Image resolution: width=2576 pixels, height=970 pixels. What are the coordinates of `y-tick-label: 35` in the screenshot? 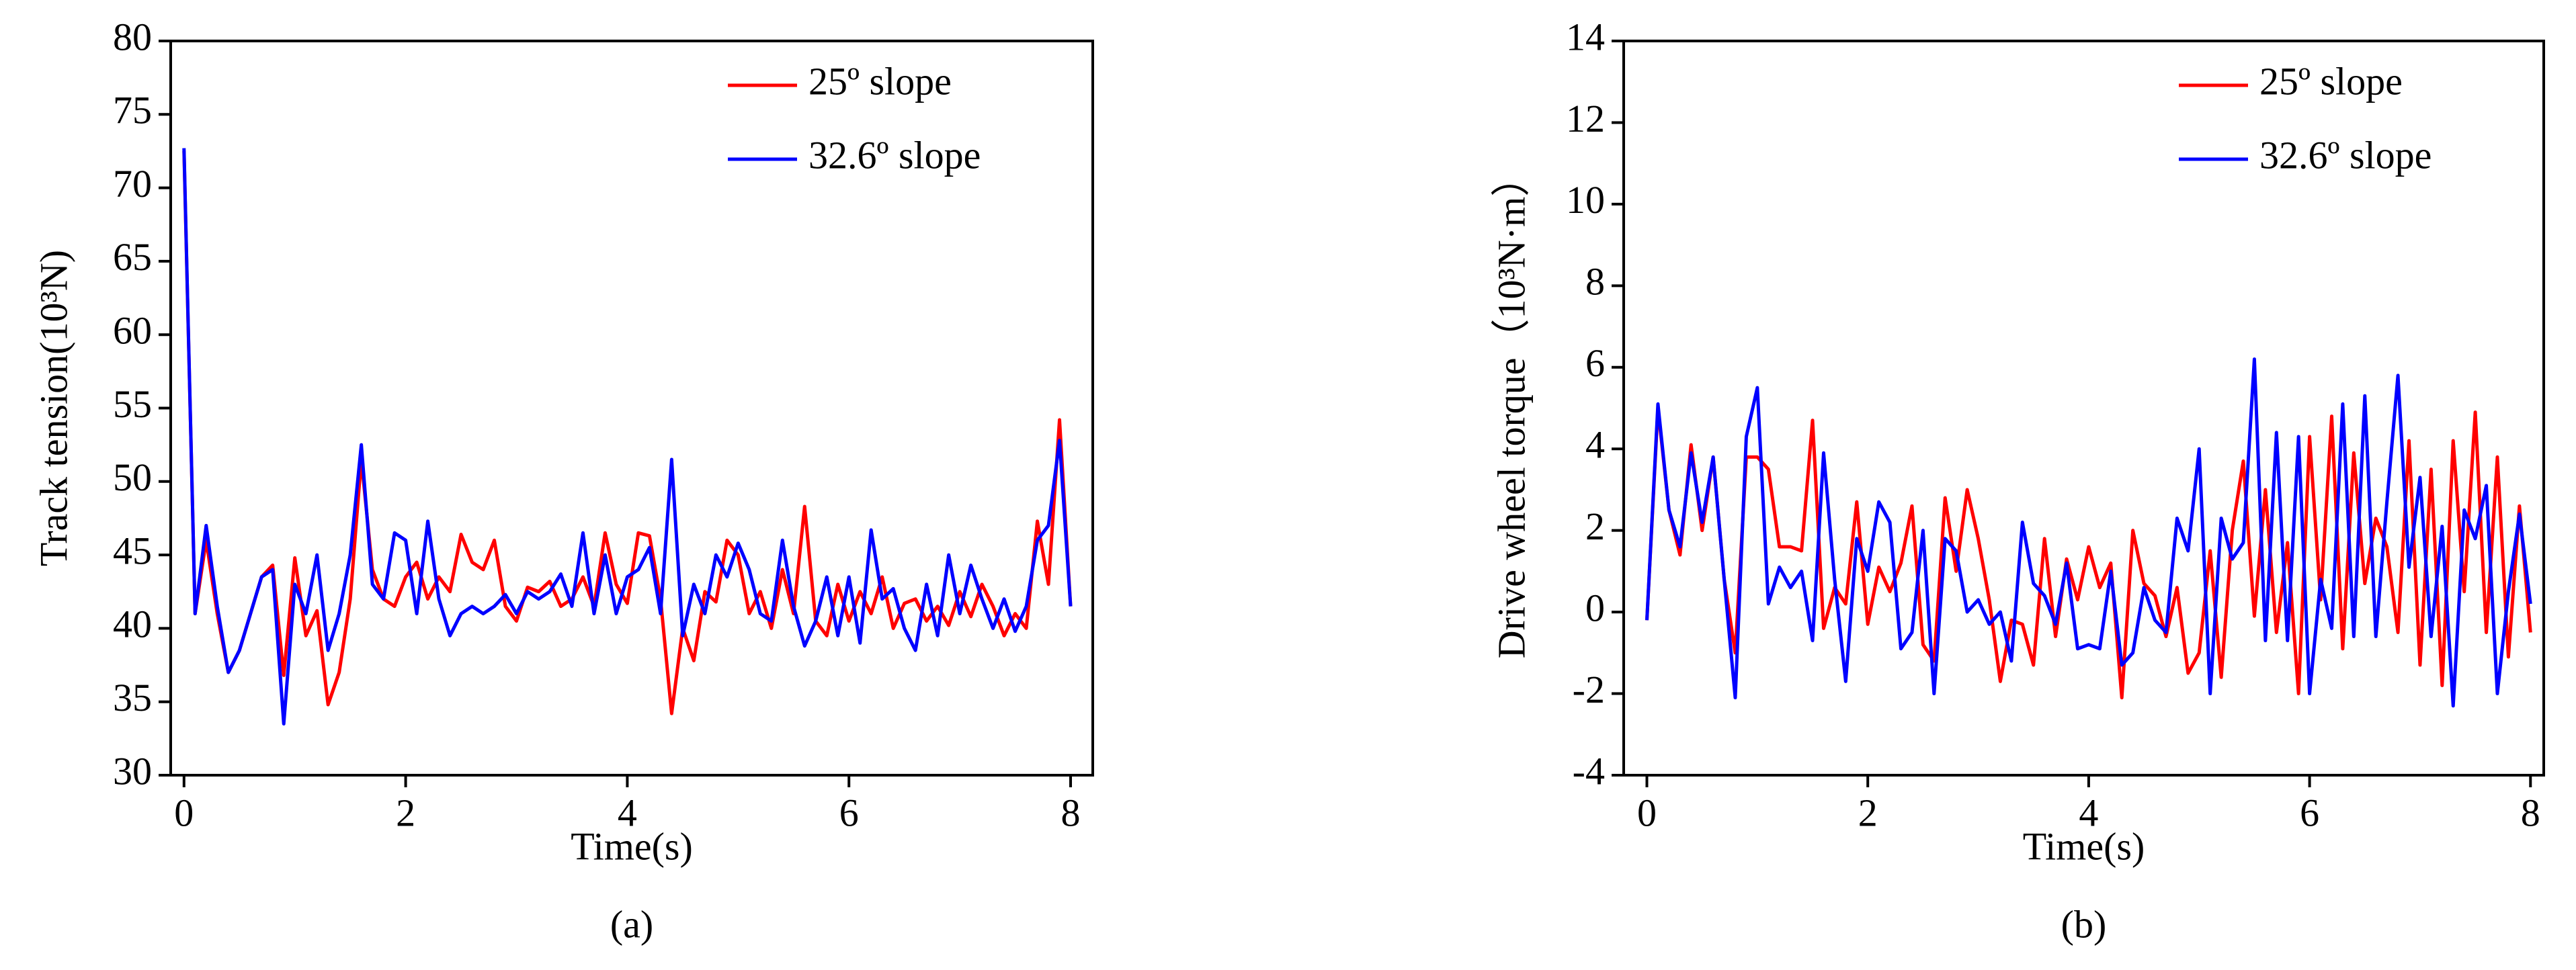 It's located at (132, 697).